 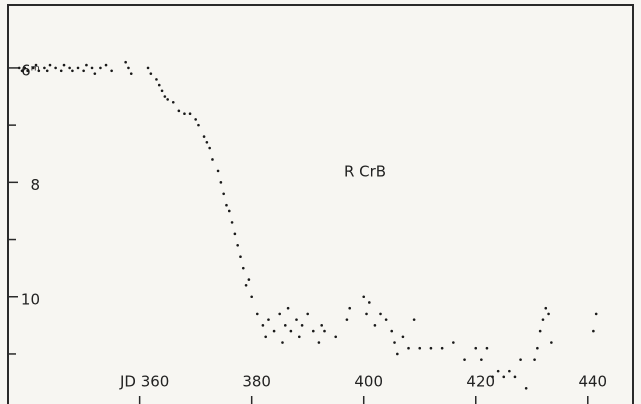 What do you see at coordinates (480, 382) in the screenshot?
I see `x-tick-label: 420` at bounding box center [480, 382].